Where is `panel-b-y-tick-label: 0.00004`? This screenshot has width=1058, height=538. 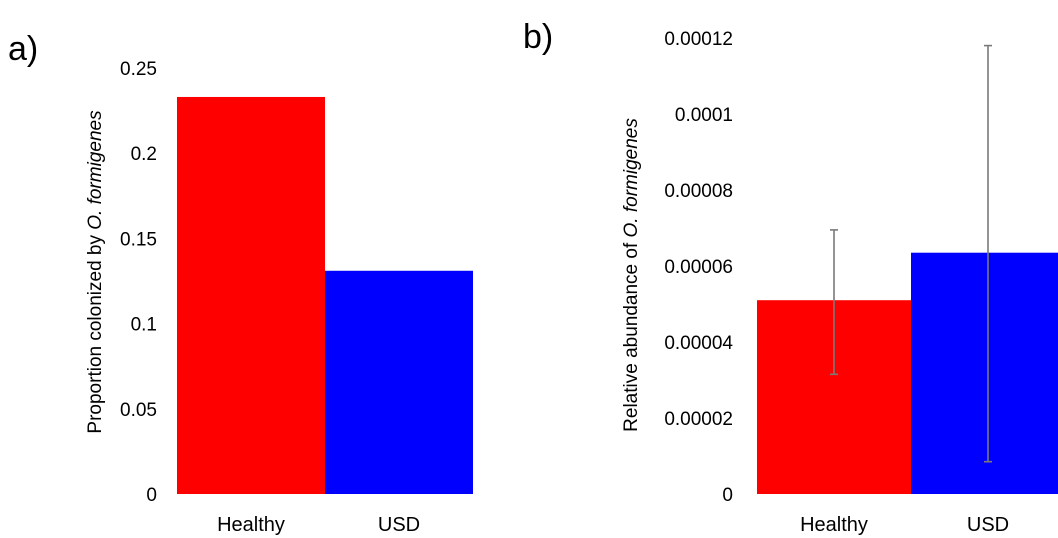
panel-b-y-tick-label: 0.00004 is located at coordinates (698, 343).